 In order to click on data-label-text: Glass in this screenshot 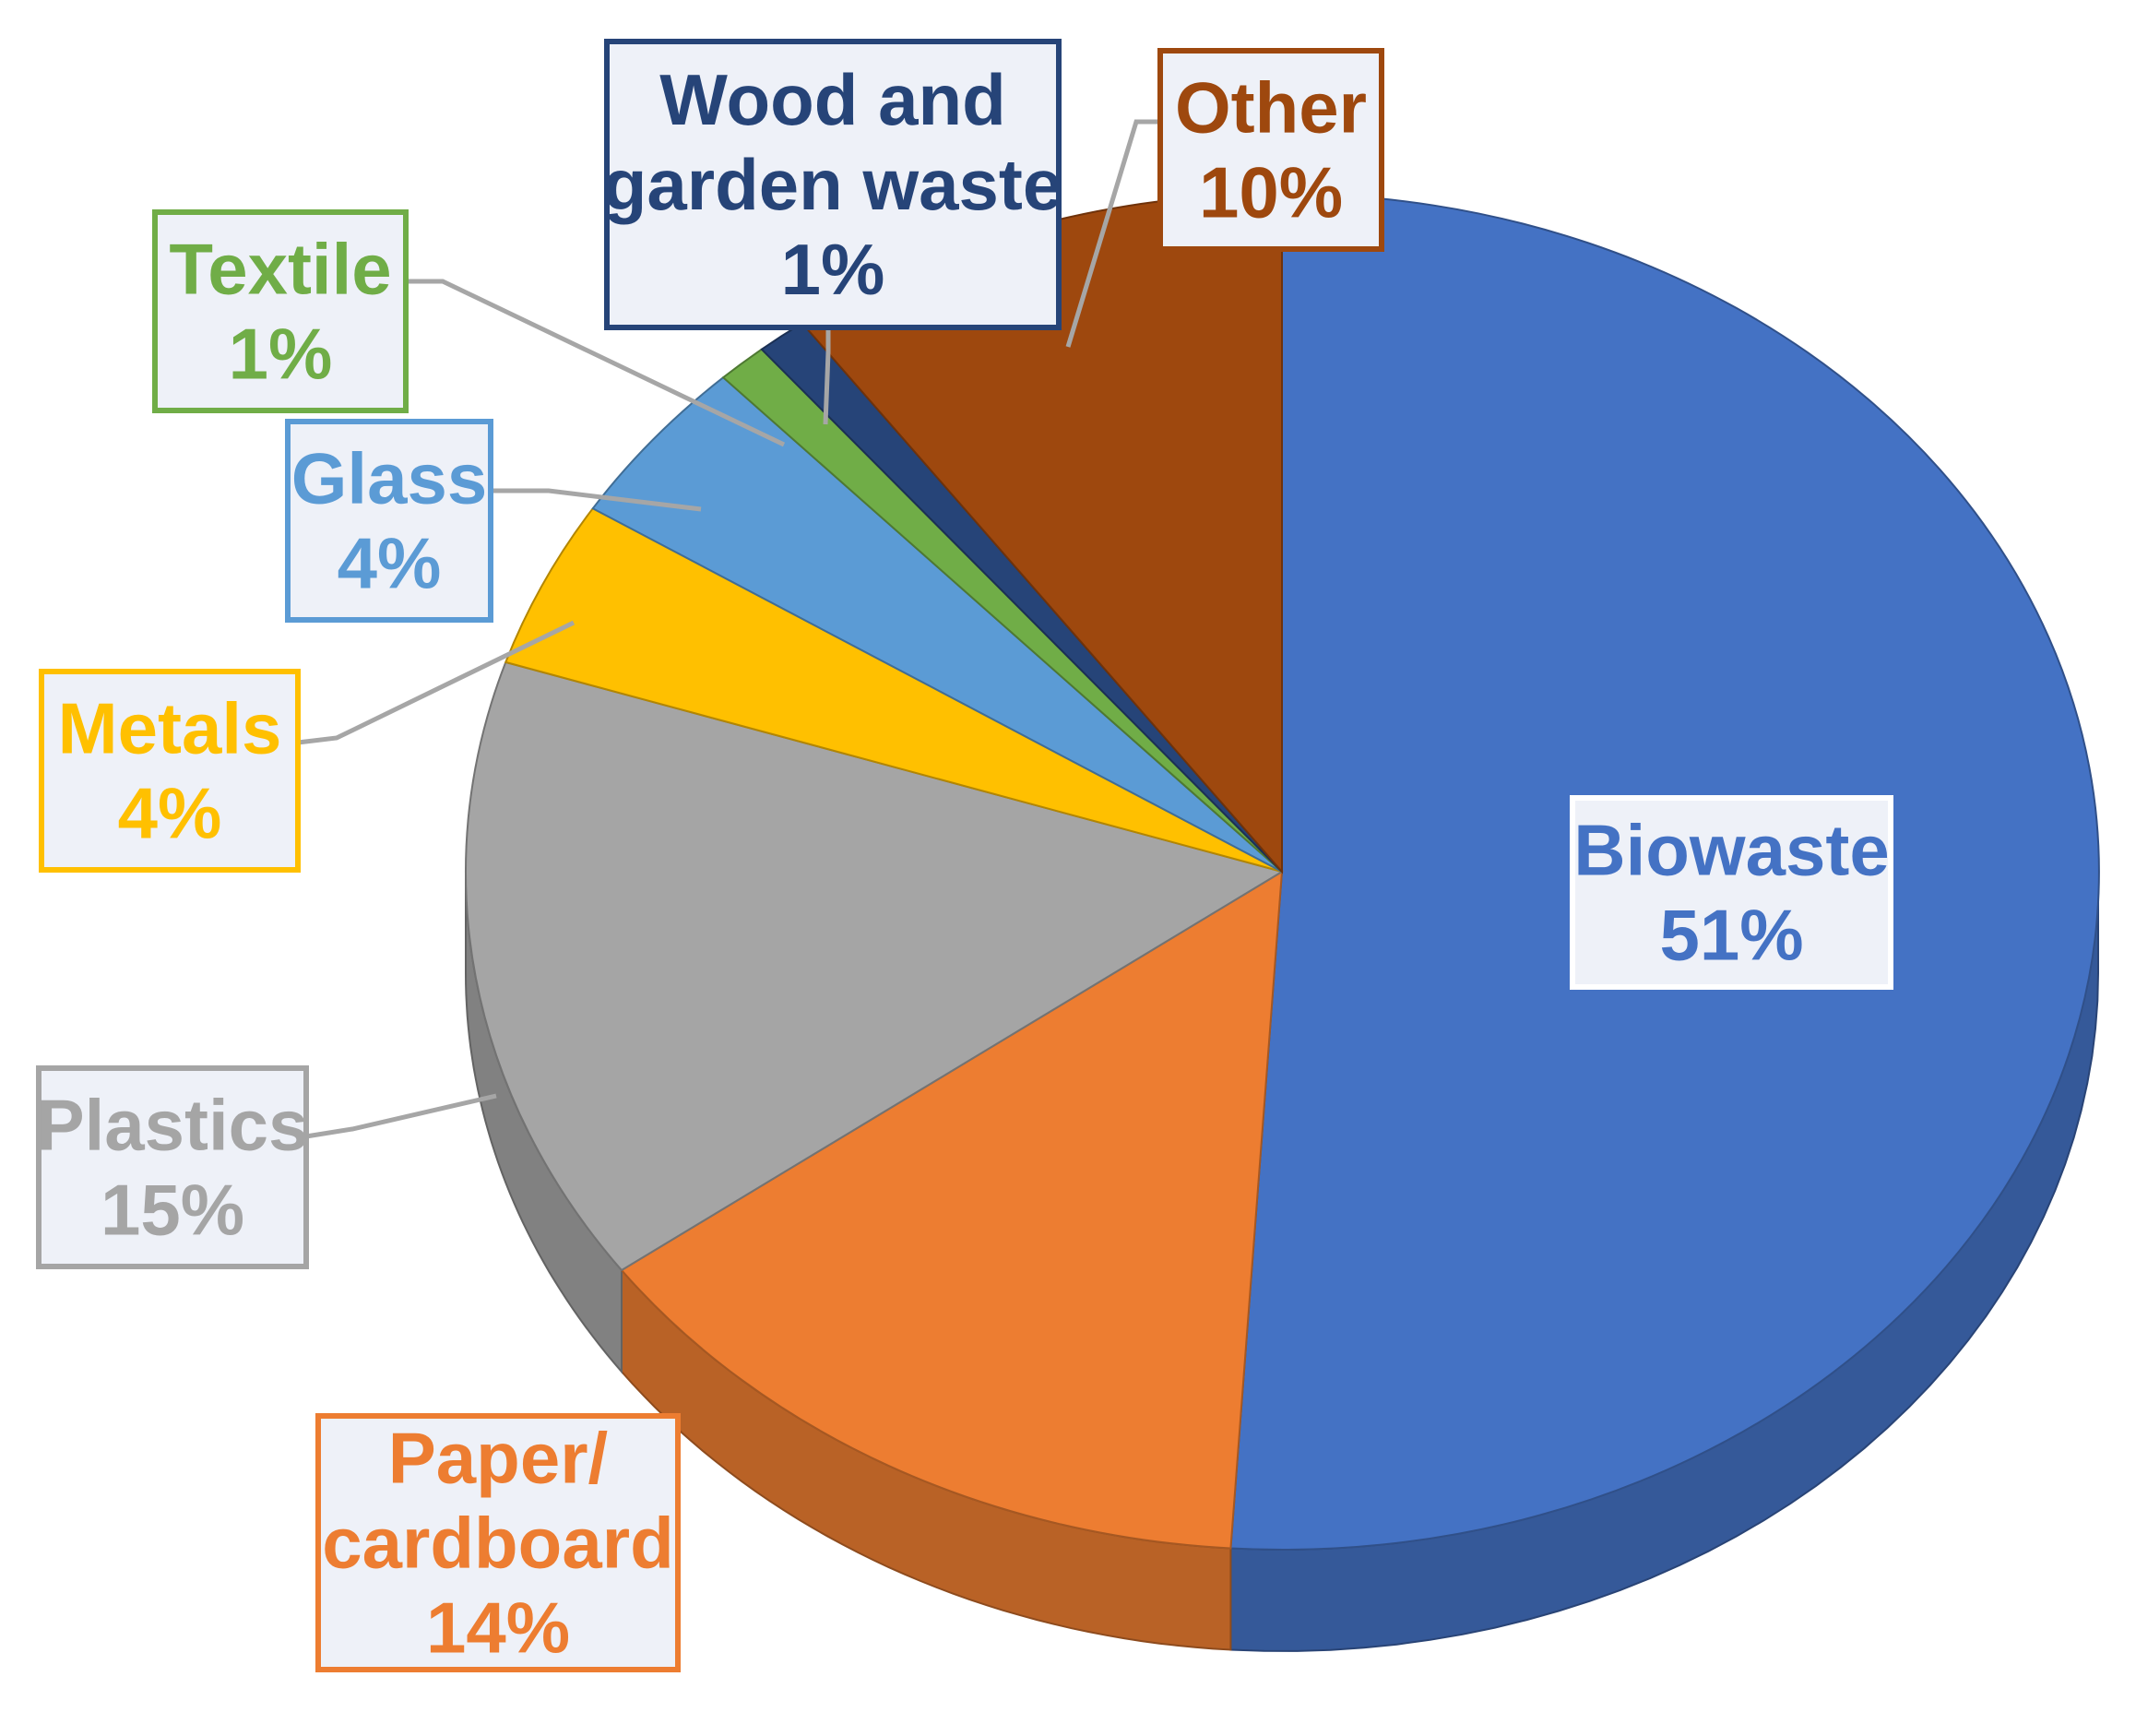, I will do `click(389, 478)`.